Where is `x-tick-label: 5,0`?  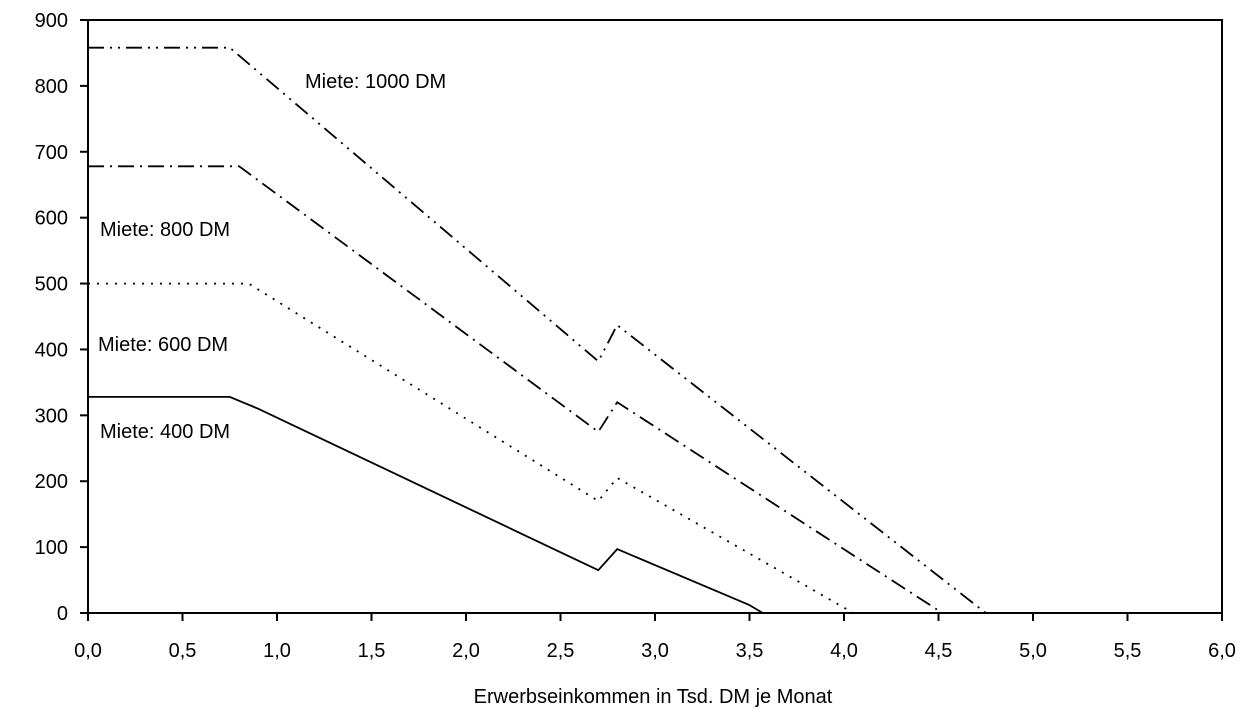
x-tick-label: 5,0 is located at coordinates (1033, 651).